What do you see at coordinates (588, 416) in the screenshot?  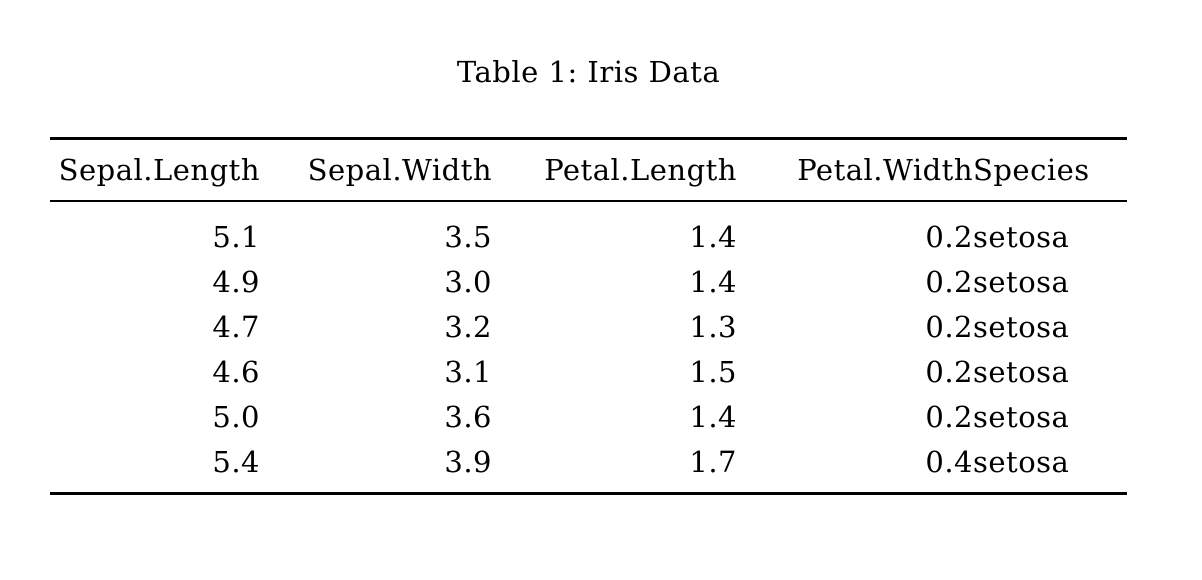 I see `table-row: 5.0 3.6 1.4 0.2 setosa` at bounding box center [588, 416].